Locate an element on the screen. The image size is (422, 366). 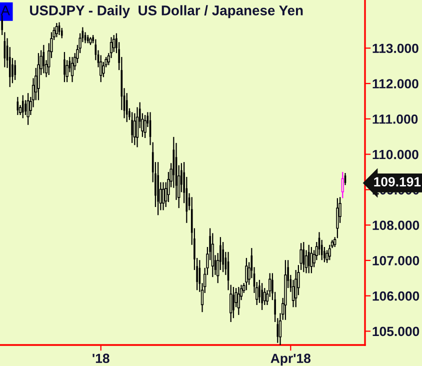
chart-title: USDJPY - Daily US Dollar / Japanese Yen is located at coordinates (166, 11).